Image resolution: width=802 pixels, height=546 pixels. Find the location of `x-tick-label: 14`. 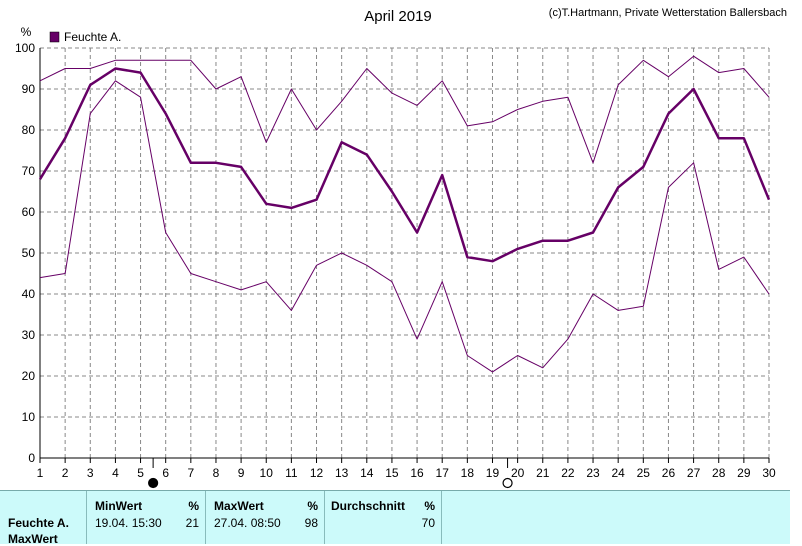

x-tick-label: 14 is located at coordinates (367, 473).